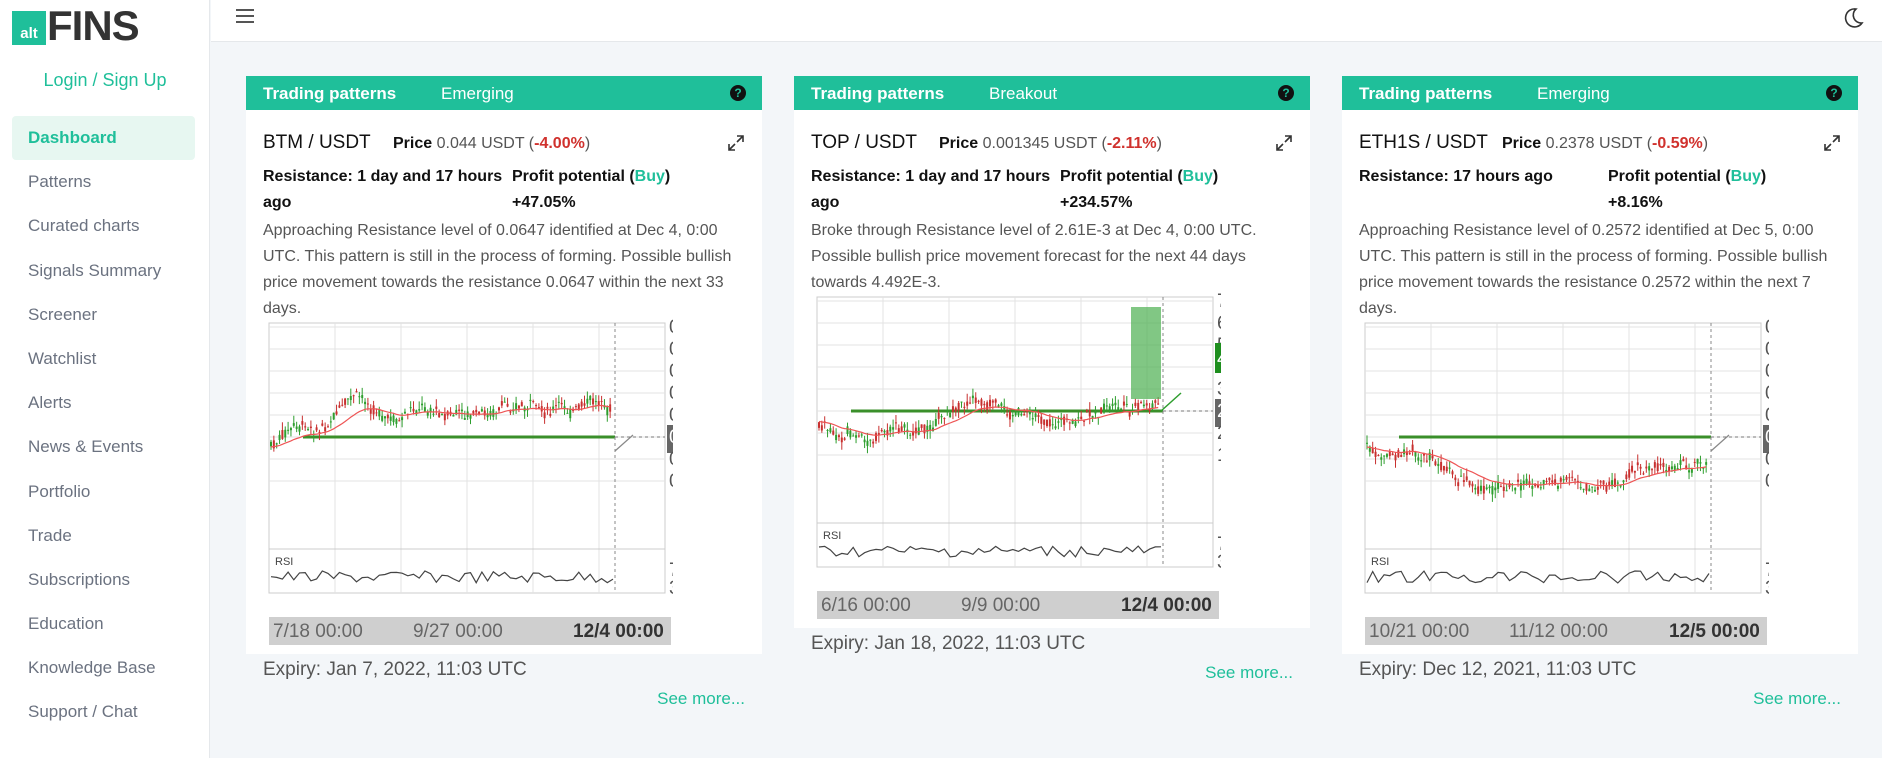 This screenshot has height=758, width=1882. I want to click on sidebar-item-alerts: Alerts, so click(50, 403).